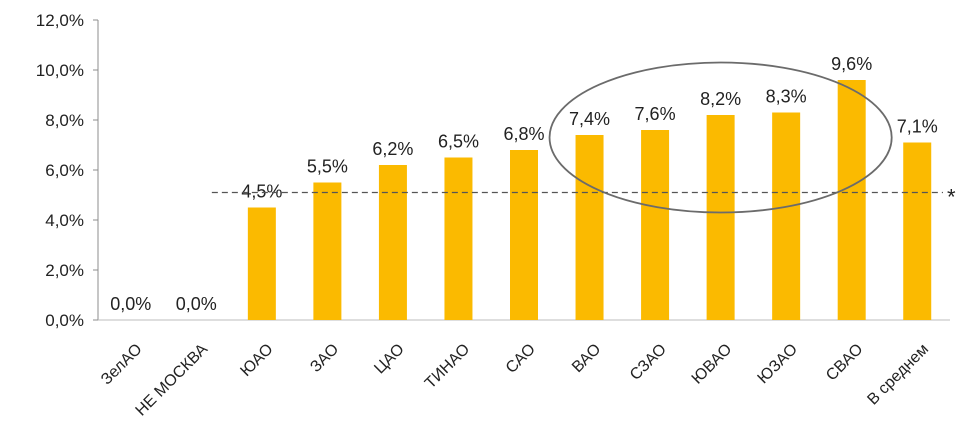 The height and width of the screenshot is (447, 957). I want to click on y-tick-label: 4,0%, so click(64, 220).